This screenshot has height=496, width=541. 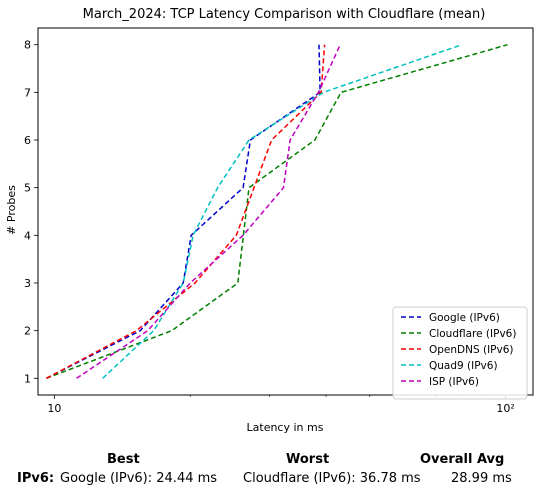 I want to click on summary-avg-header: Overall Avg, so click(x=462, y=459).